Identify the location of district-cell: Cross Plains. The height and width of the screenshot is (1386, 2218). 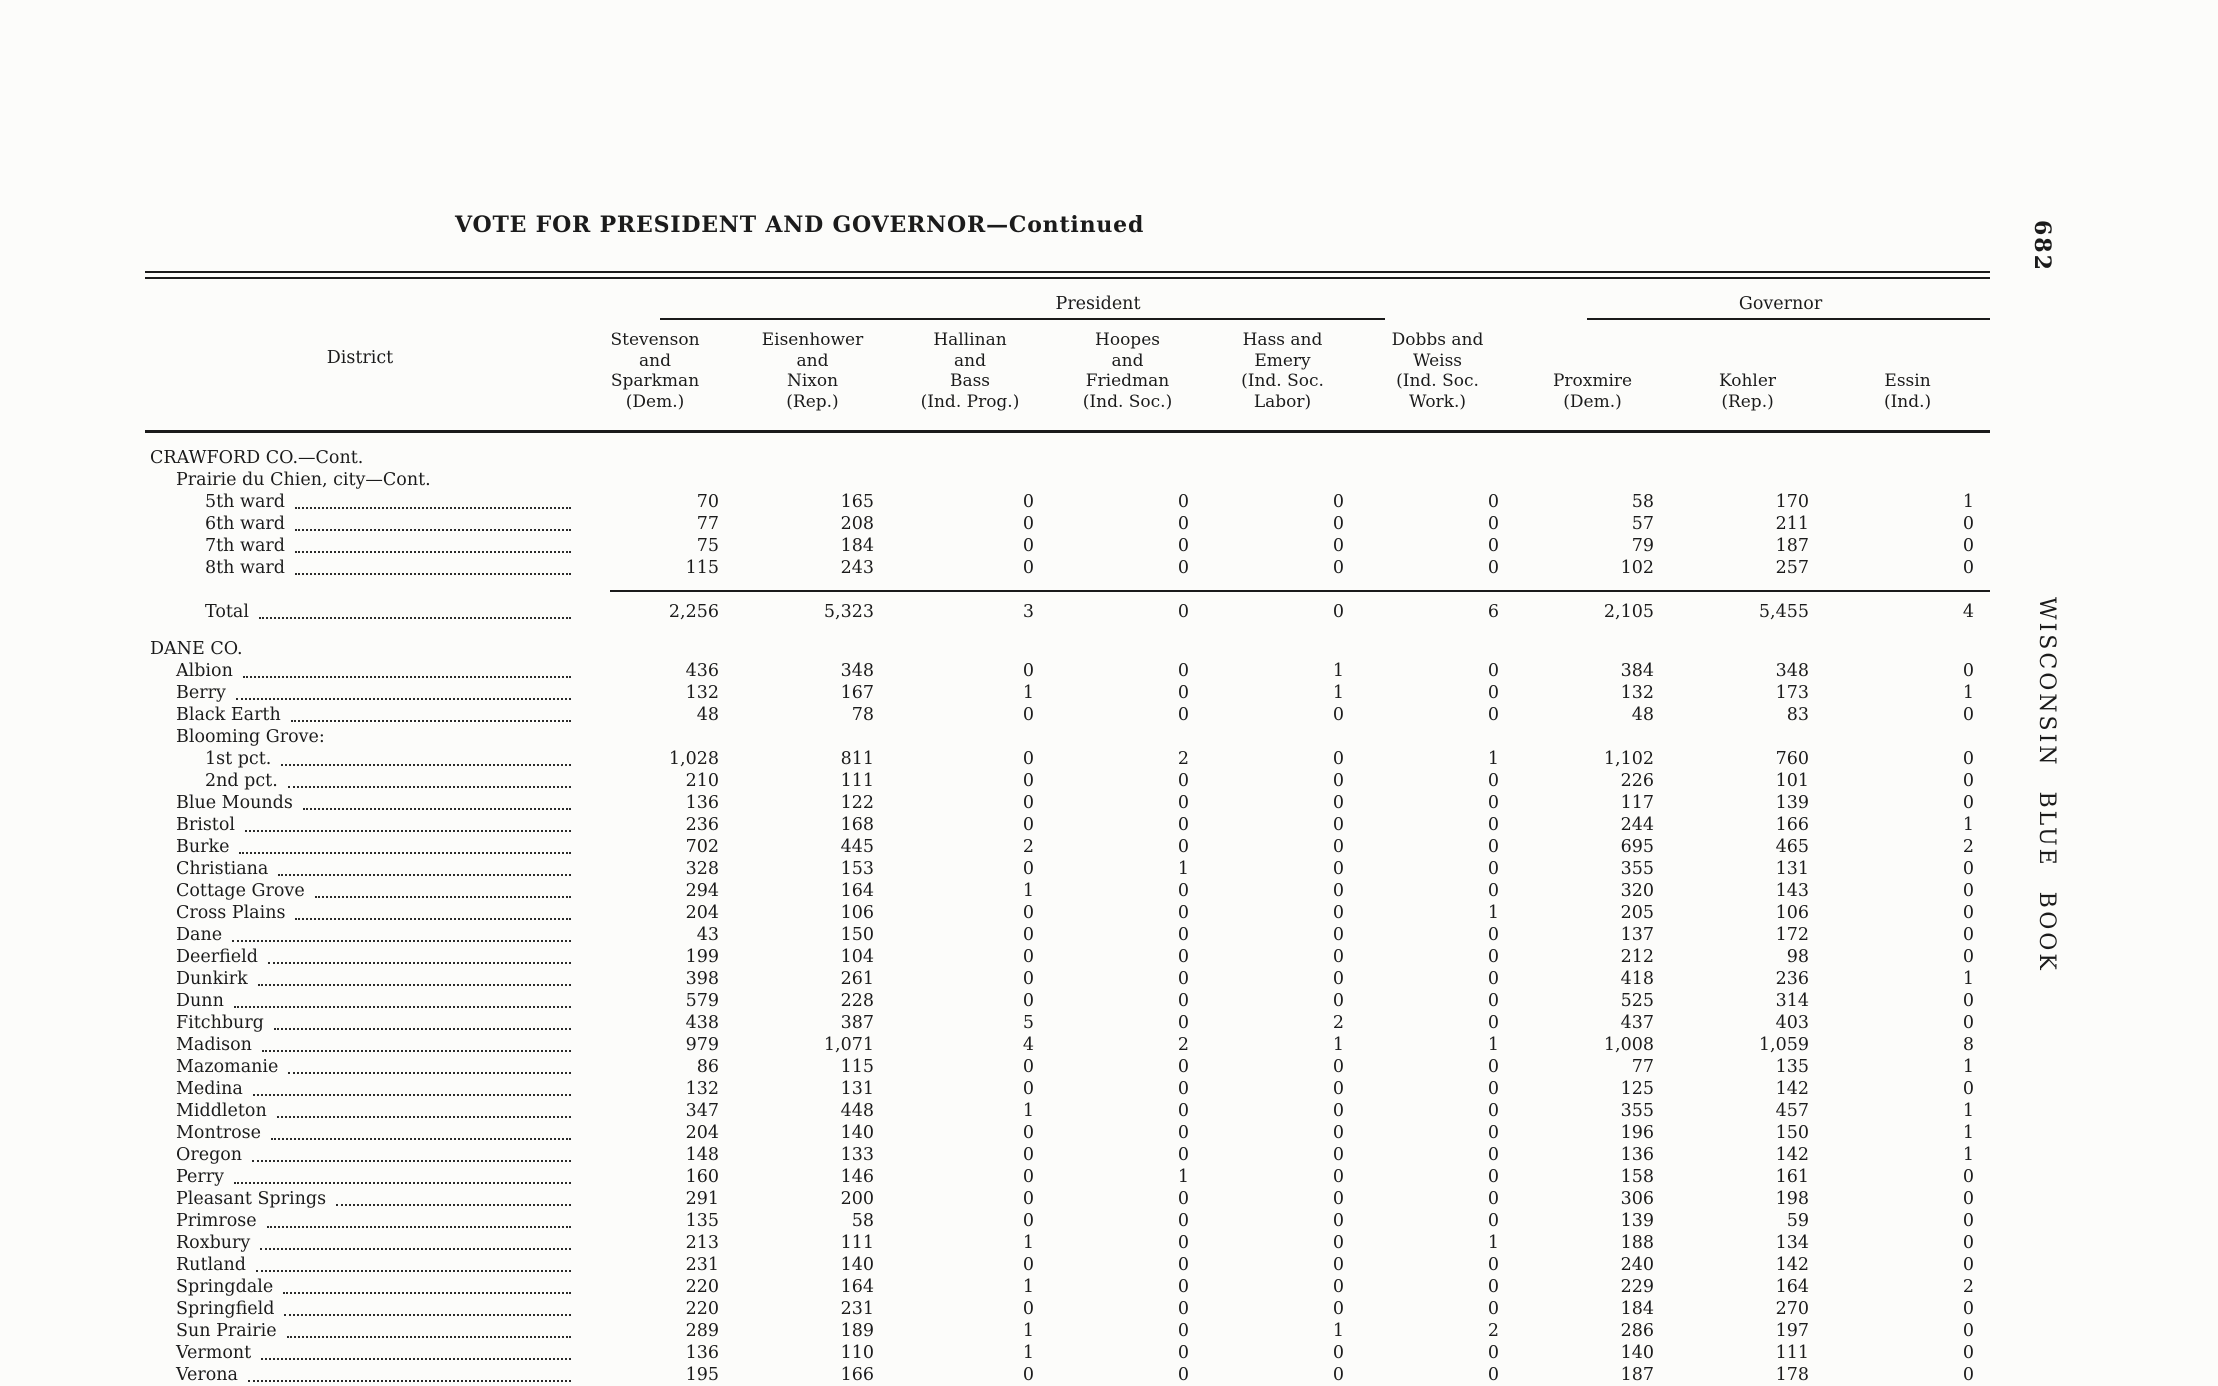
(360, 913).